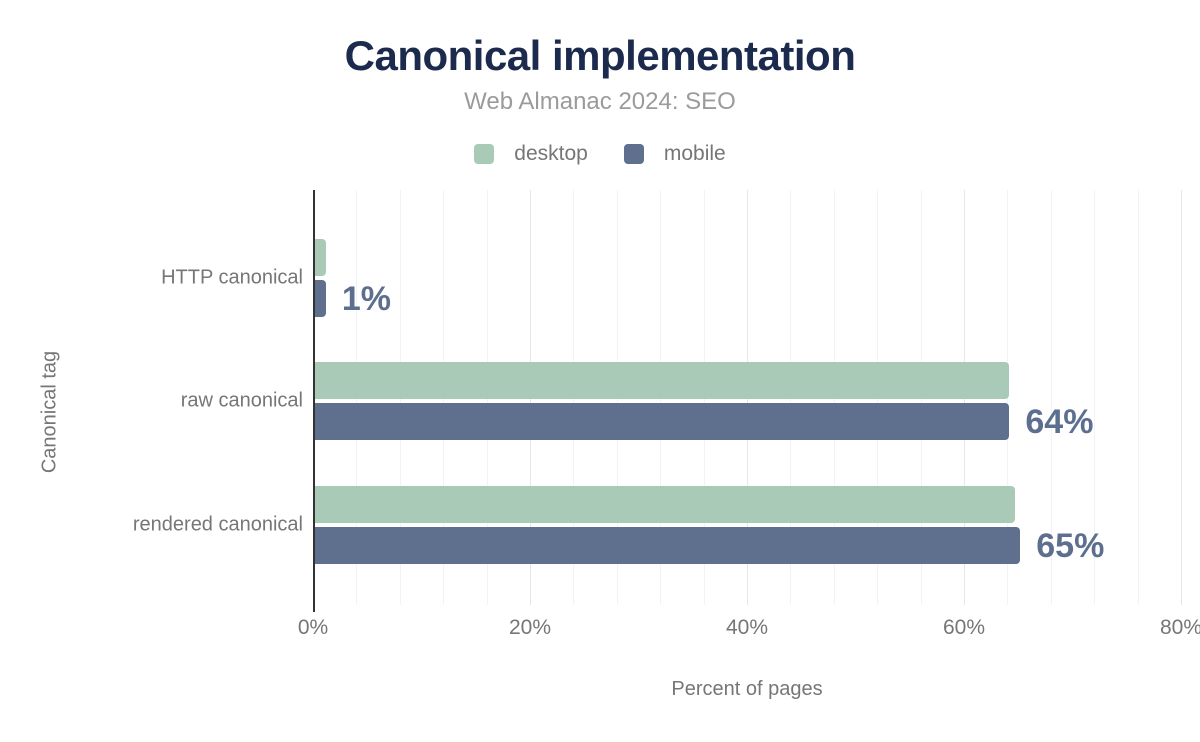  Describe the element at coordinates (314, 401) in the screenshot. I see `y-axis-line` at that location.